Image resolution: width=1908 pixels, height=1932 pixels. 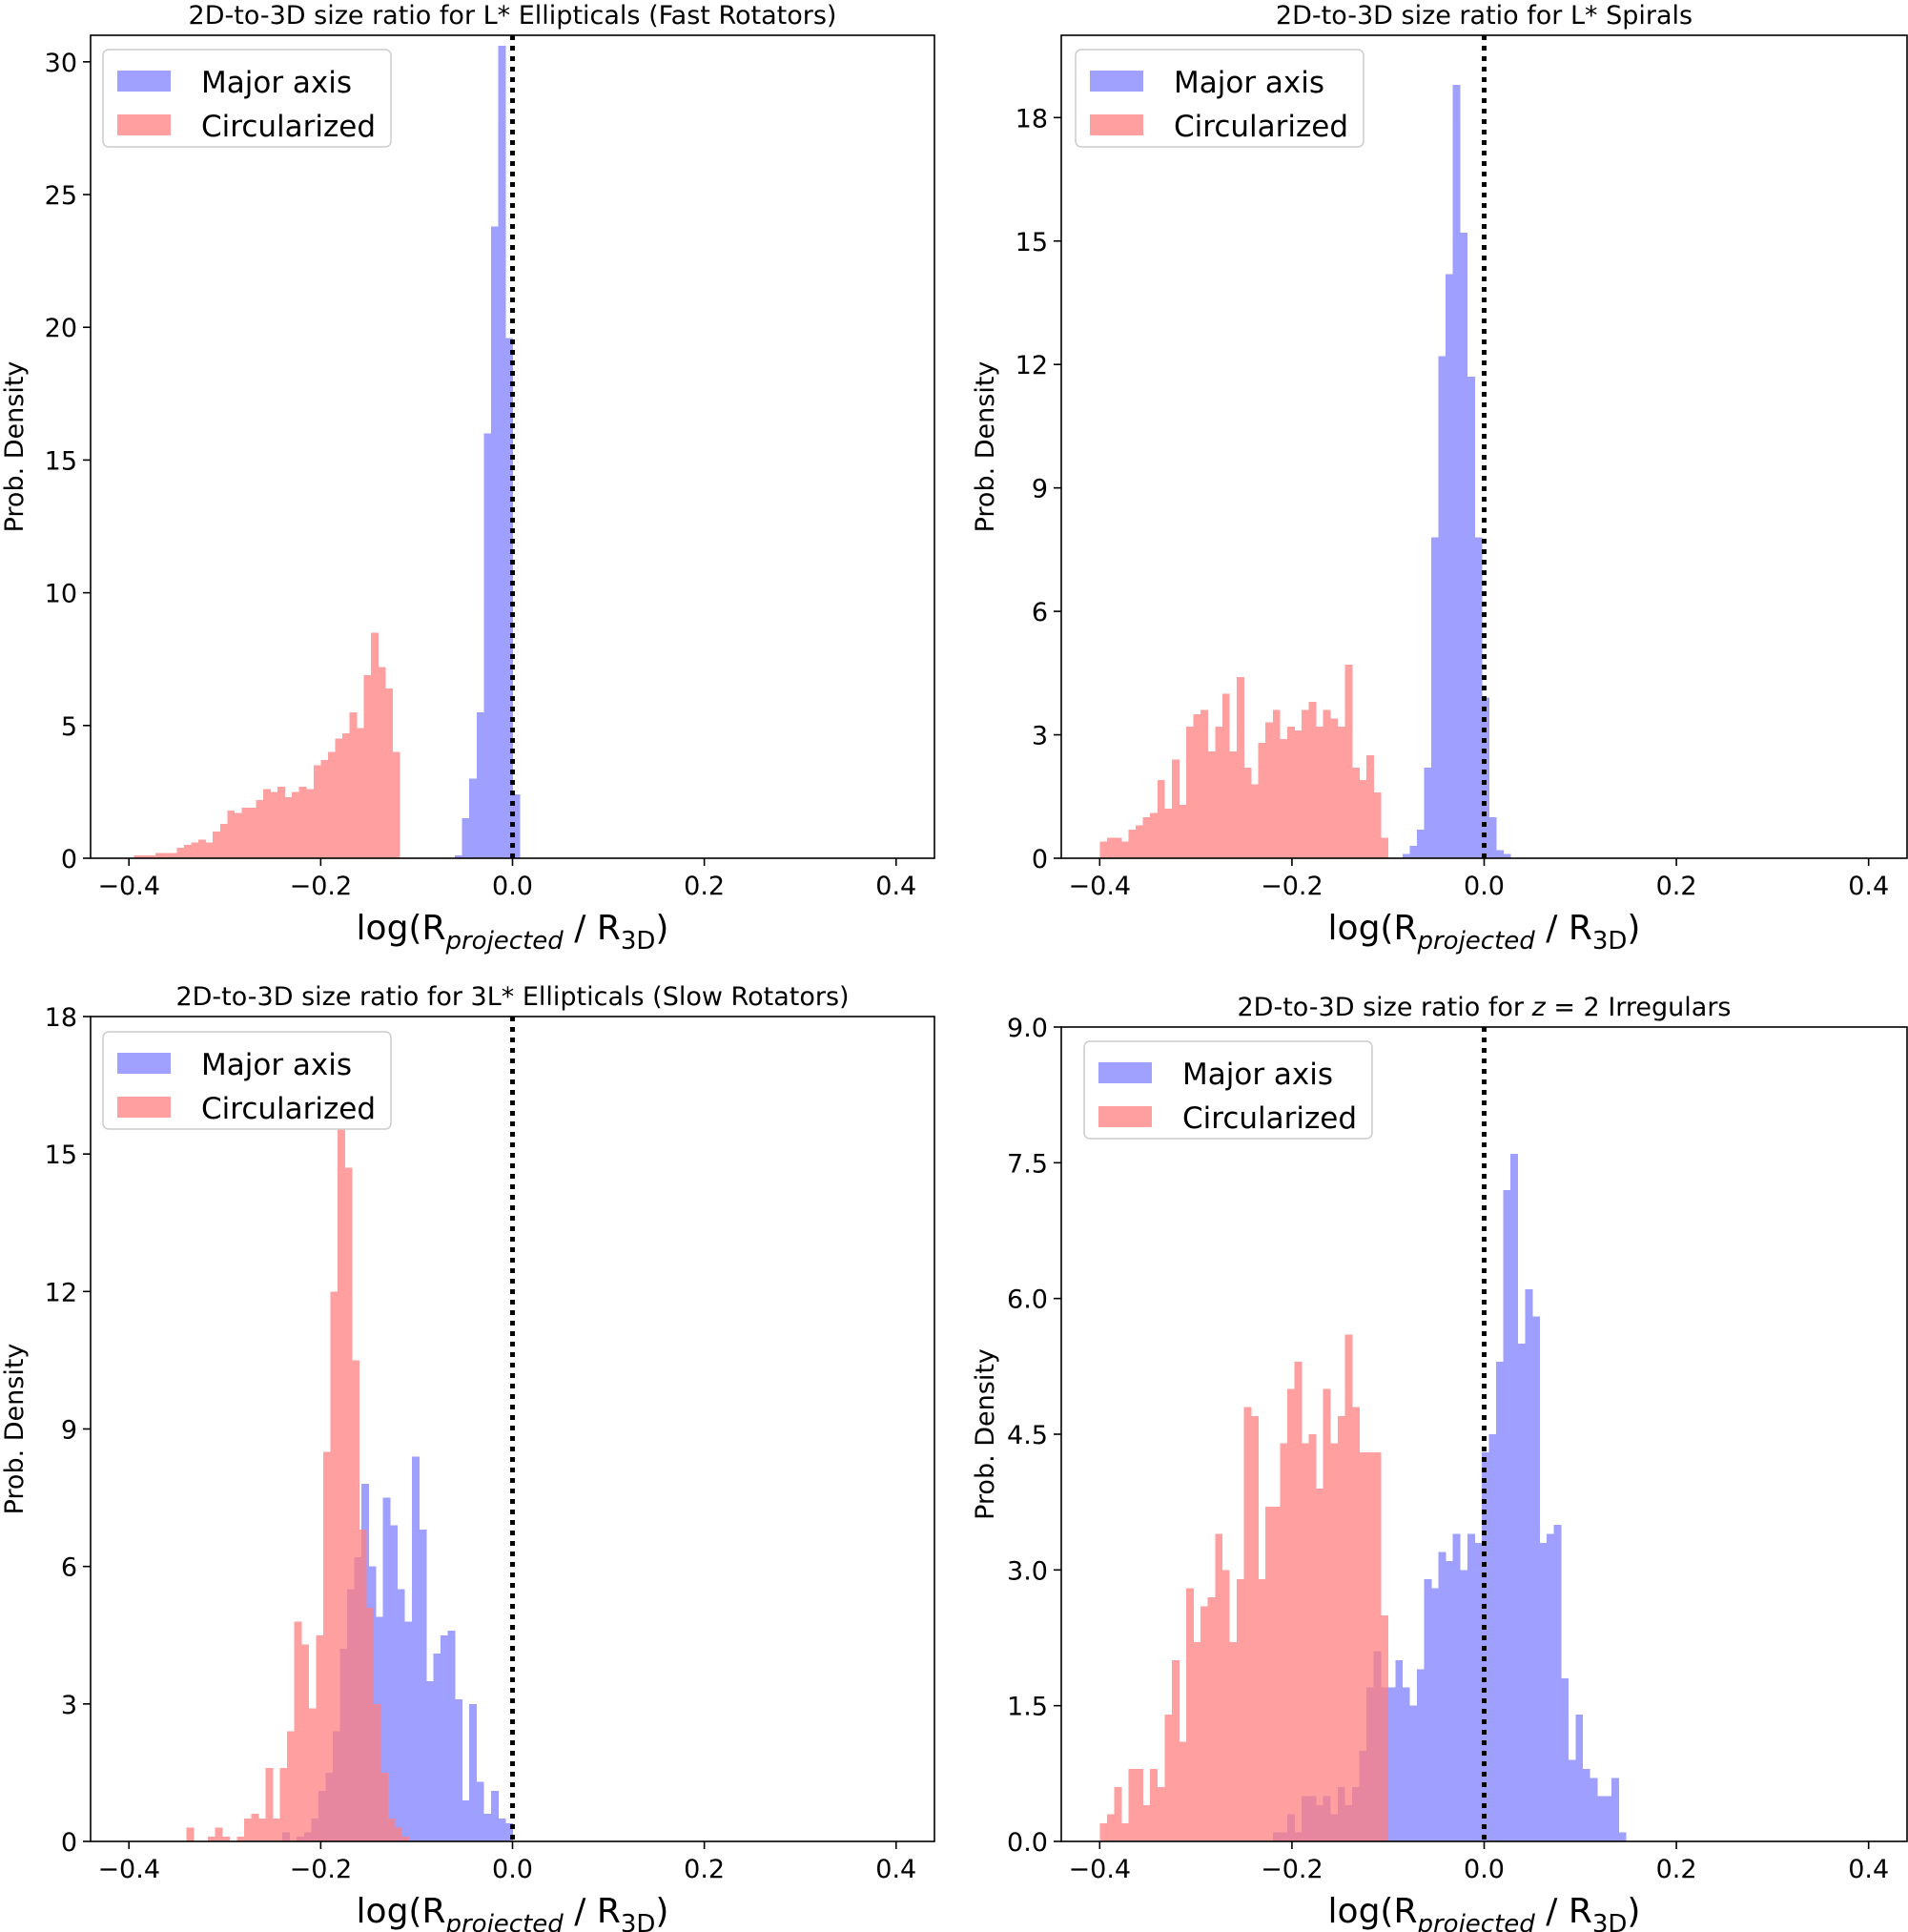 What do you see at coordinates (1032, 119) in the screenshot?
I see `y-tick-label: 18` at bounding box center [1032, 119].